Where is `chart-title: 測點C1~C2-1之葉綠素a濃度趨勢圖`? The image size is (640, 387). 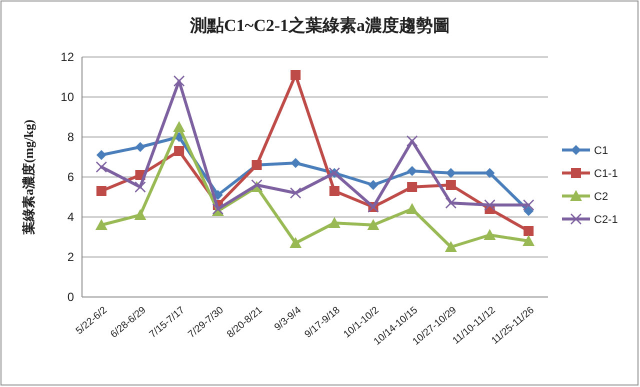
chart-title: 測點C1~C2-1之葉綠素a濃度趨勢圖 is located at coordinates (319, 25).